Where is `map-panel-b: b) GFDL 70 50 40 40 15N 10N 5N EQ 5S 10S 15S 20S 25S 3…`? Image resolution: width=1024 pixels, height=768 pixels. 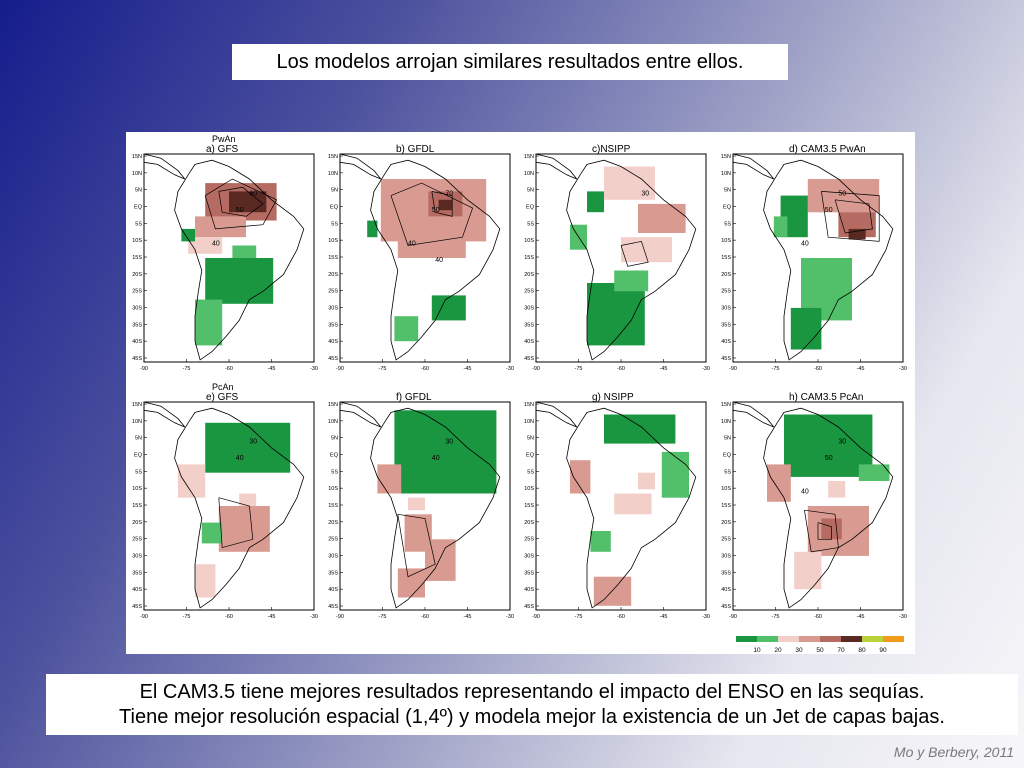
map-panel-b: b) GFDL 70 50 40 40 15N 10N 5N EQ 5S 10S 15S 20S 25S 3… is located at coordinates (421, 258).